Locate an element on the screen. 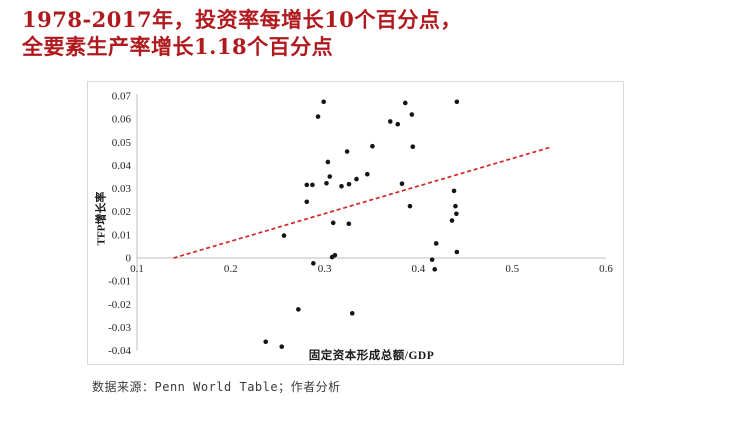  y-tick-label: 0.01 is located at coordinates (121, 235).